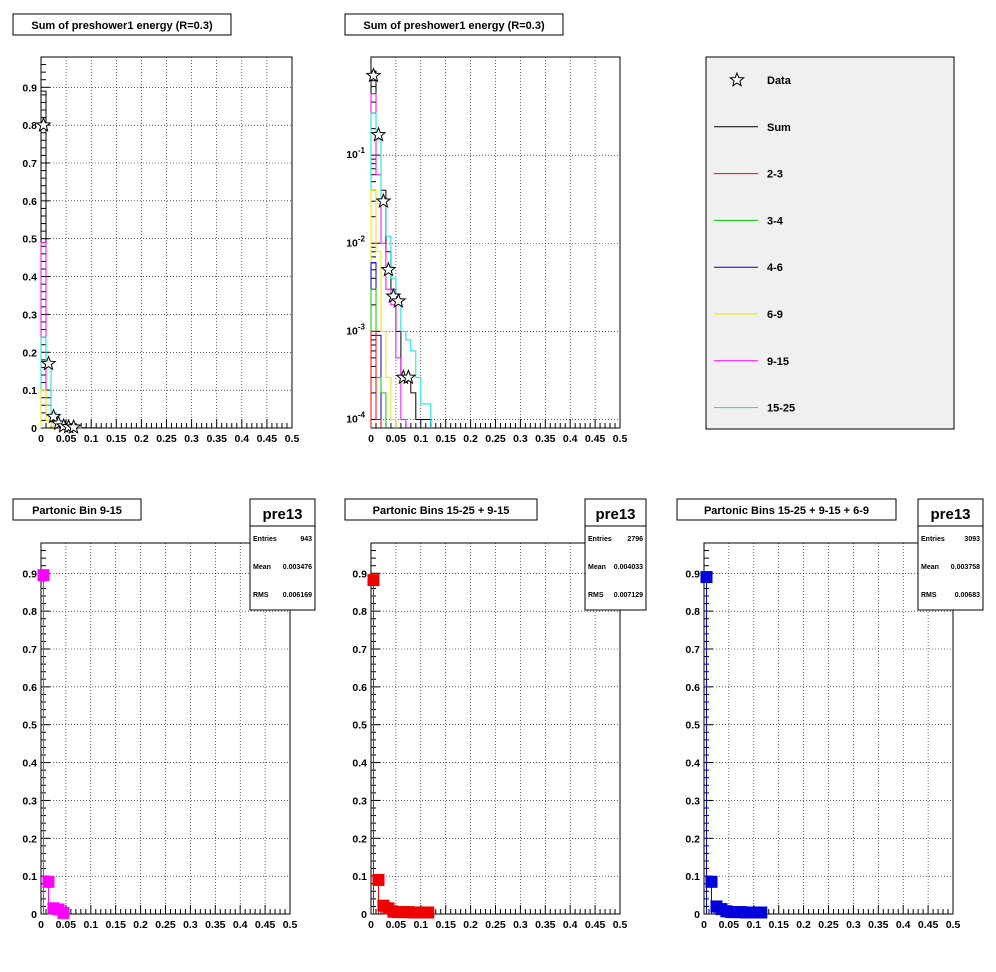  Describe the element at coordinates (362, 238) in the screenshot. I see `y-tick-exponent: -2` at that location.